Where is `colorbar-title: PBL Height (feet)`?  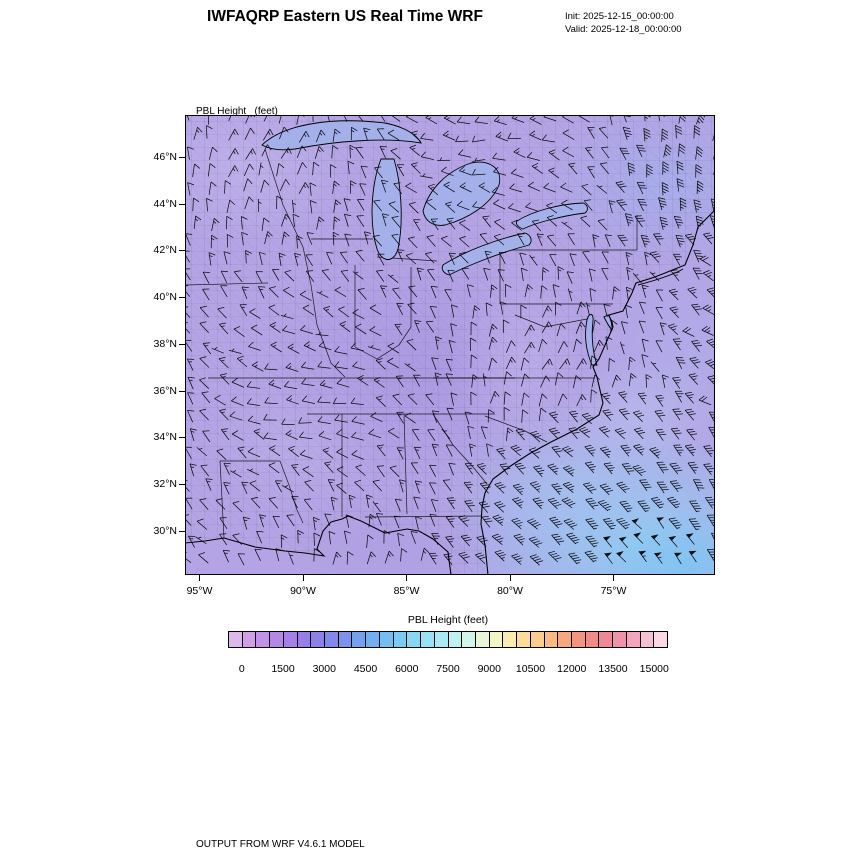
colorbar-title: PBL Height (feet) is located at coordinates (448, 620).